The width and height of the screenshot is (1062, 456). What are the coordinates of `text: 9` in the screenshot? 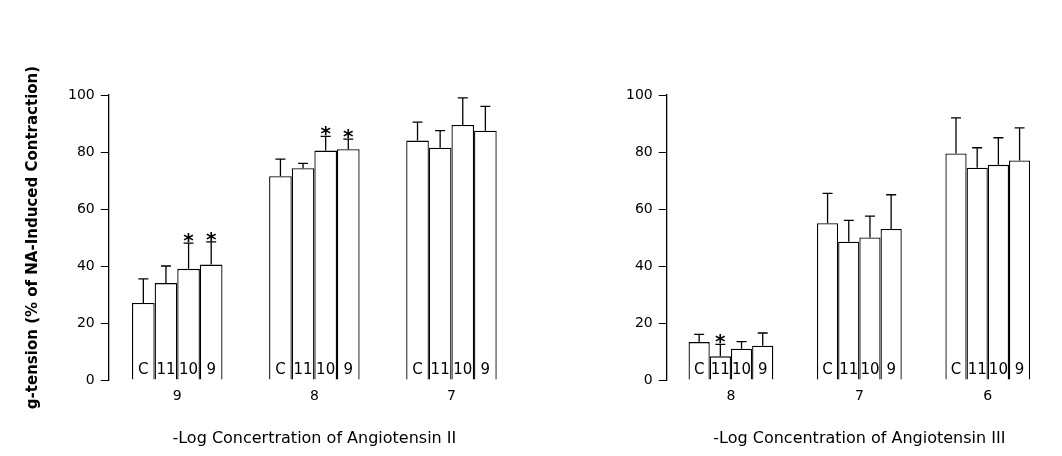 It's located at (348, 369).